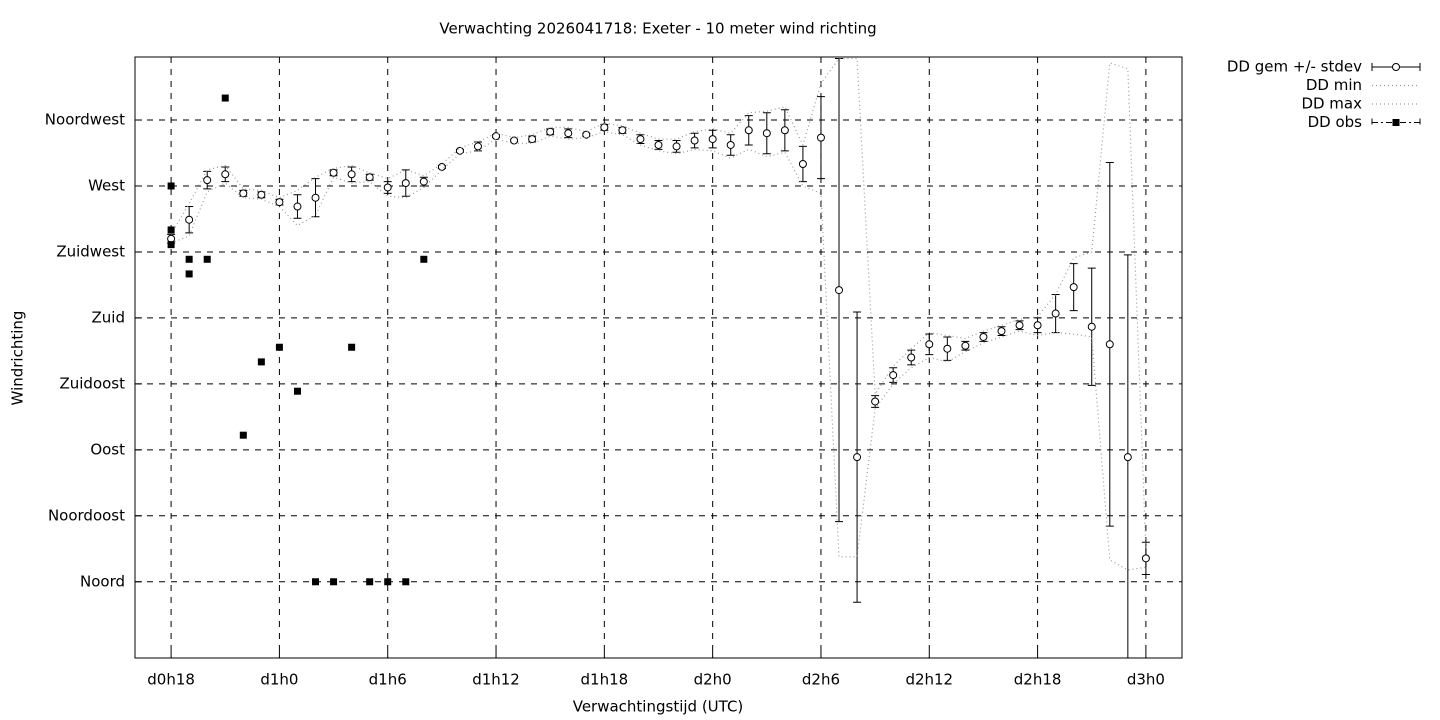 The image size is (1440, 720). Describe the element at coordinates (388, 680) in the screenshot. I see `x-tick-label: d1h6` at that location.